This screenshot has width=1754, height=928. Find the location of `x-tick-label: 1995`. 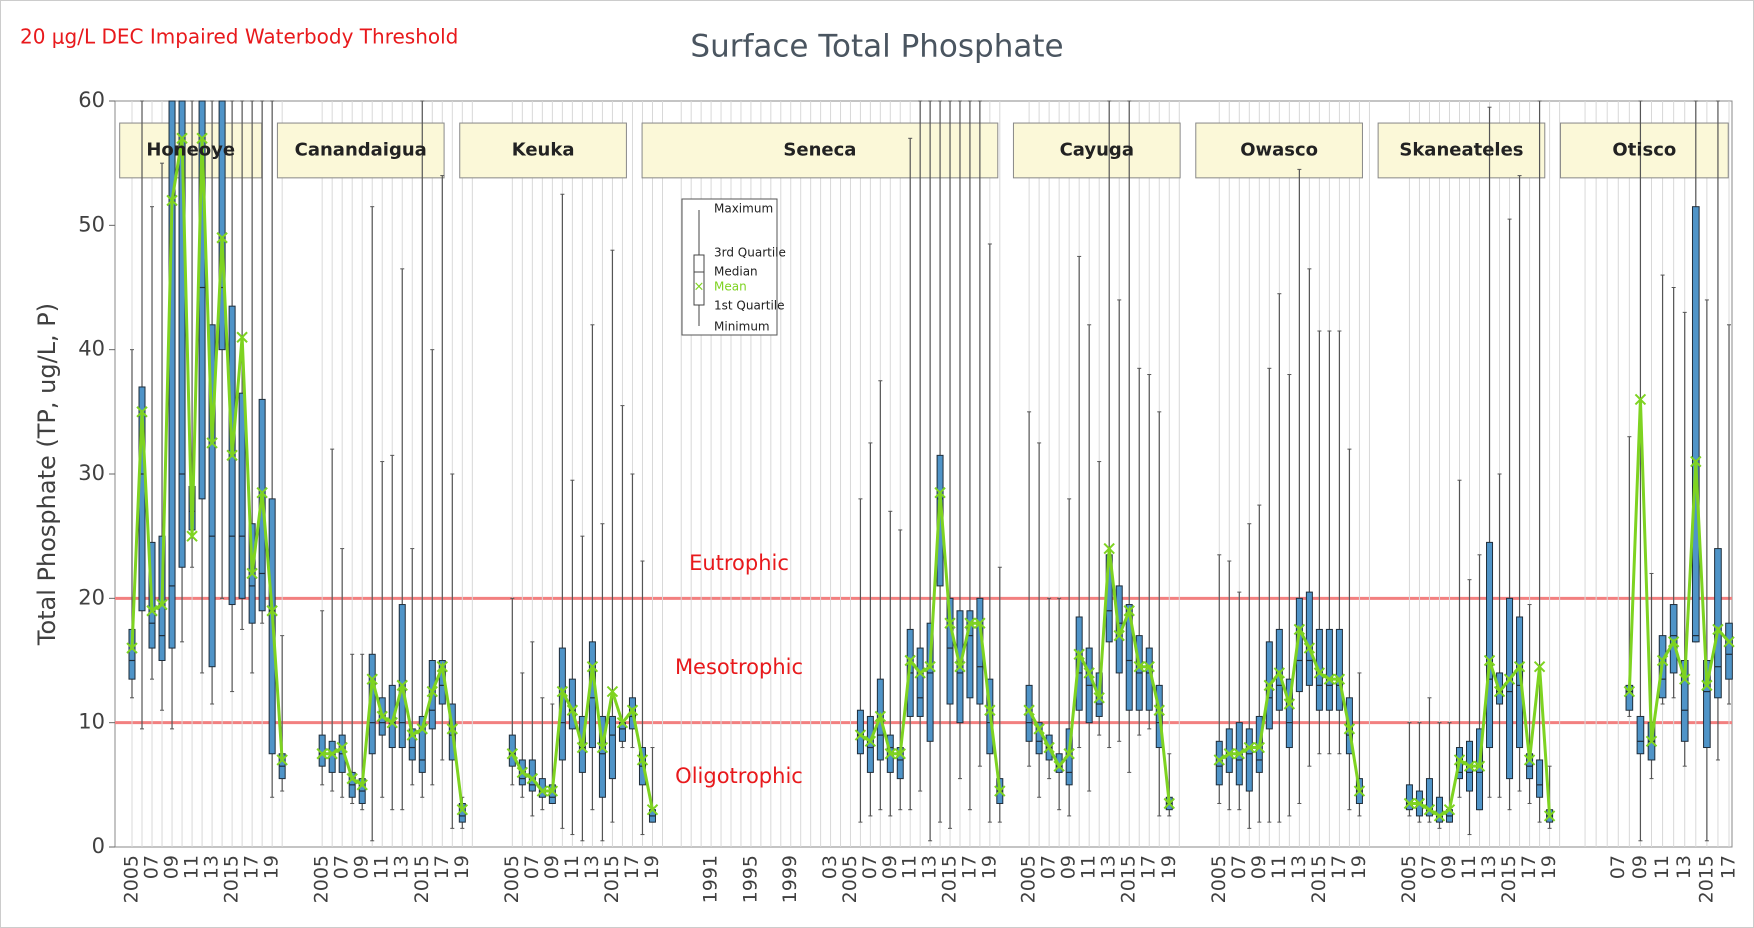

x-tick-label: 1995 is located at coordinates (750, 879).